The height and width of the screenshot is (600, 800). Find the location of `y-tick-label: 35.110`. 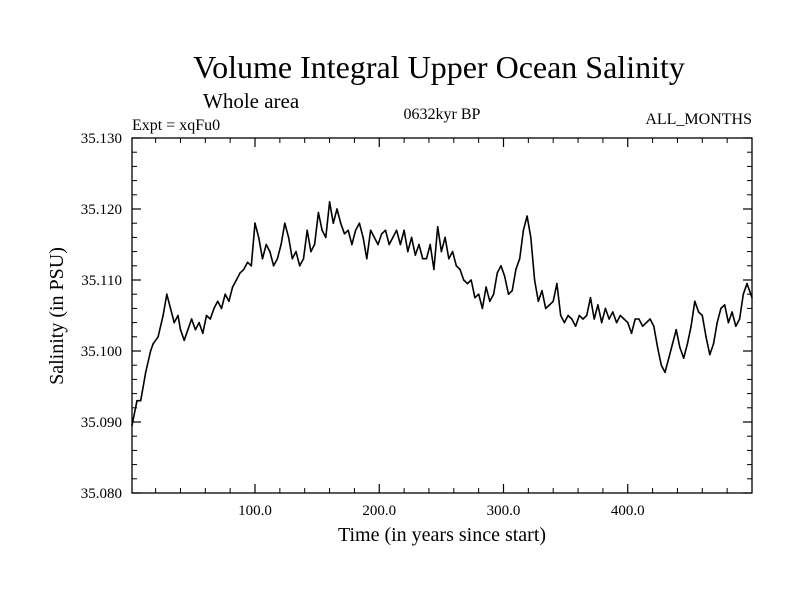

y-tick-label: 35.110 is located at coordinates (101, 281).